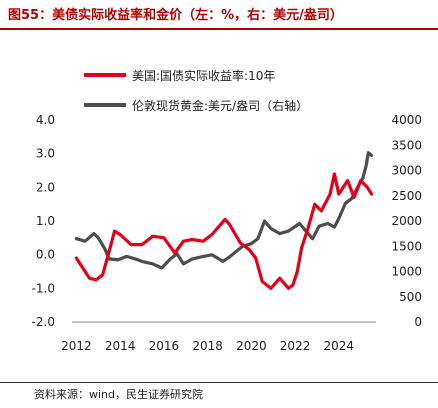  Describe the element at coordinates (251, 346) in the screenshot. I see `x-tick-label: 2020` at that location.